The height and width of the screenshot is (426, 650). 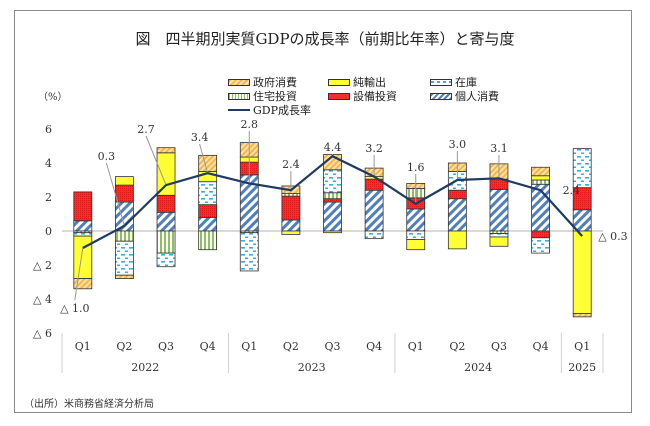 I want to click on legend-label: 在庫, so click(x=466, y=82).